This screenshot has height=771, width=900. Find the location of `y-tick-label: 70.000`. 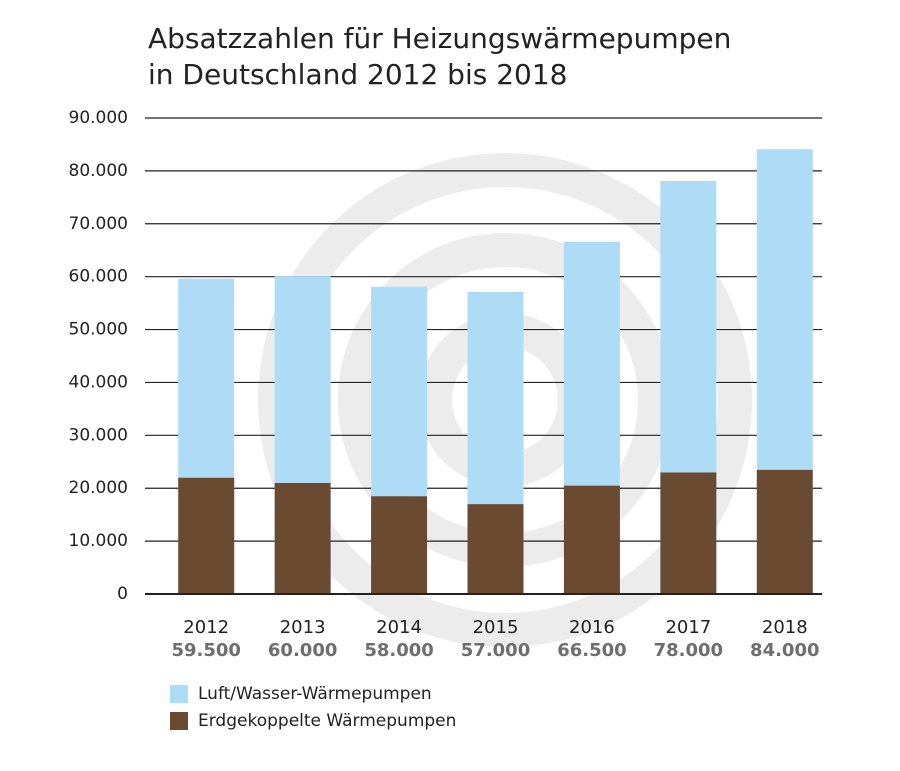

y-tick-label: 70.000 is located at coordinates (98, 224).